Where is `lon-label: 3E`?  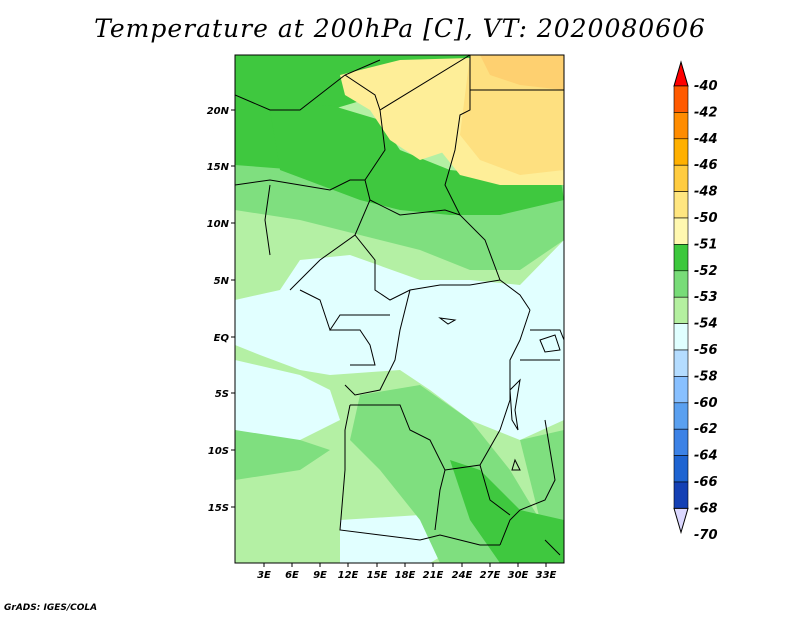 lon-label: 3E is located at coordinates (264, 575).